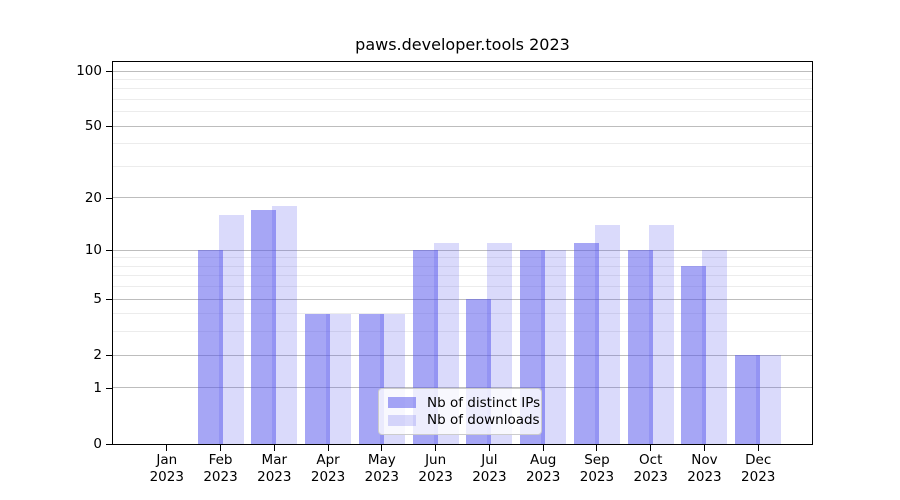 Image resolution: width=900 pixels, height=500 pixels. I want to click on x-axis-tick-label: Jan 2023, so click(166, 468).